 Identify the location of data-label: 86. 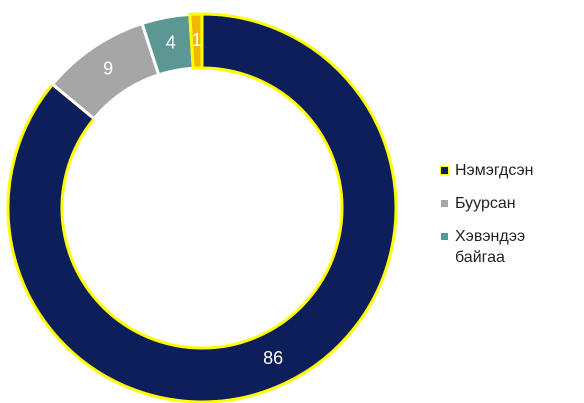
(273, 358).